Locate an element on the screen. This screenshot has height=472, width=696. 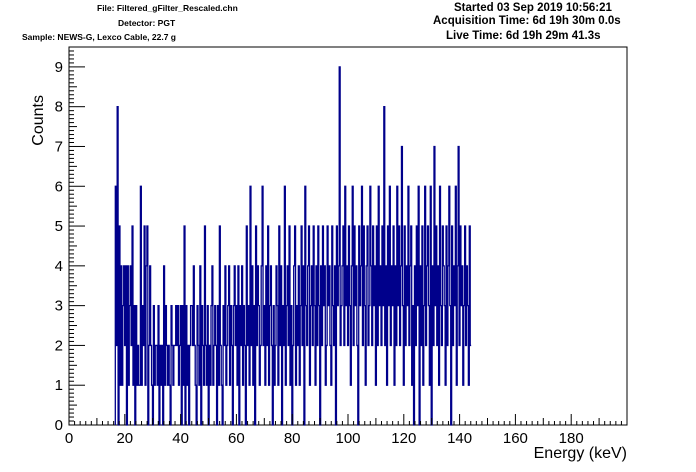
header-live-time: Live Time: 6d 19h 29m 41.3s is located at coordinates (523, 36).